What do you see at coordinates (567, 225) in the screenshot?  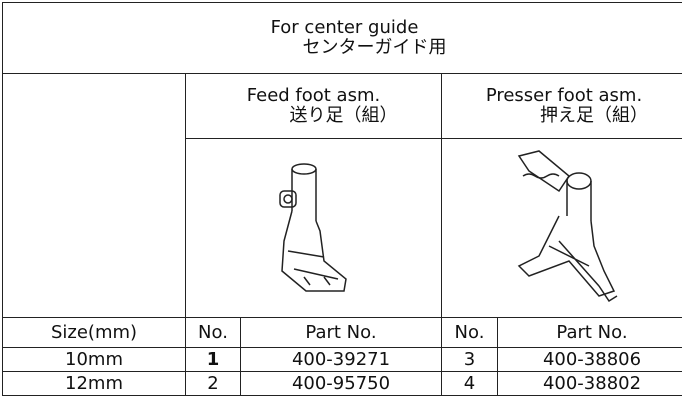 I see `presser-foot-drawing` at bounding box center [567, 225].